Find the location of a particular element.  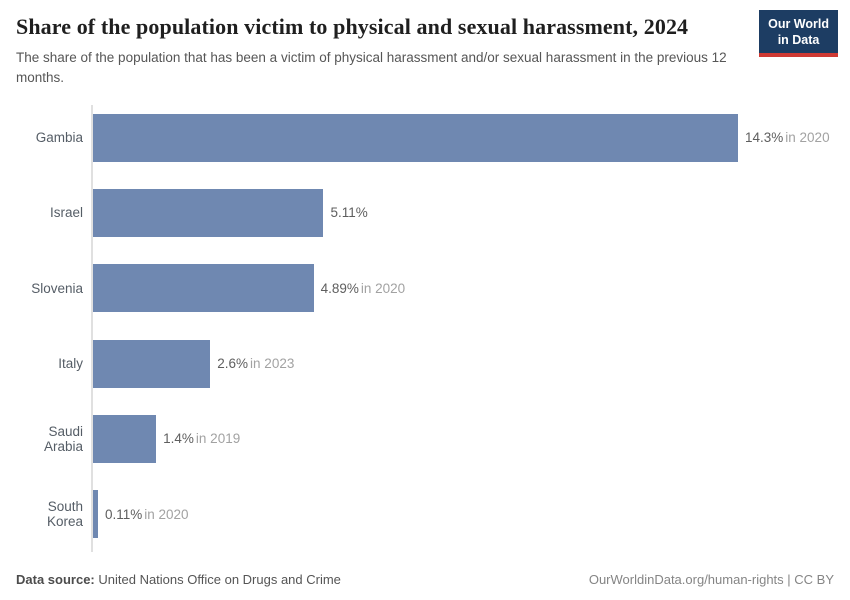

value-label: 1.4% in 2019 is located at coordinates (201, 438).